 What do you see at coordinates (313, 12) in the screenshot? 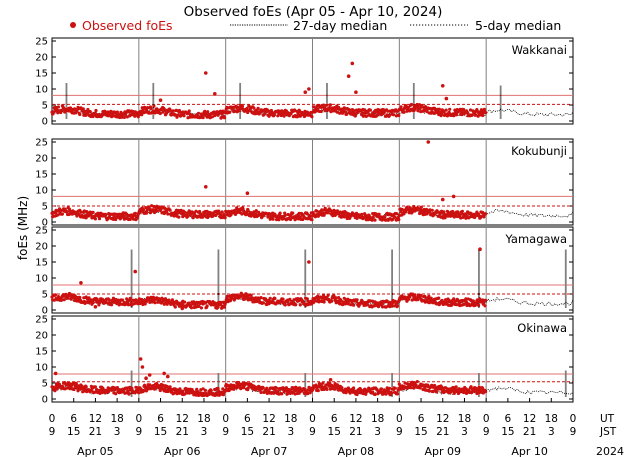
I see `chart-title: Observed foEs (Apr 05 - Apr 10, 2024)` at bounding box center [313, 12].